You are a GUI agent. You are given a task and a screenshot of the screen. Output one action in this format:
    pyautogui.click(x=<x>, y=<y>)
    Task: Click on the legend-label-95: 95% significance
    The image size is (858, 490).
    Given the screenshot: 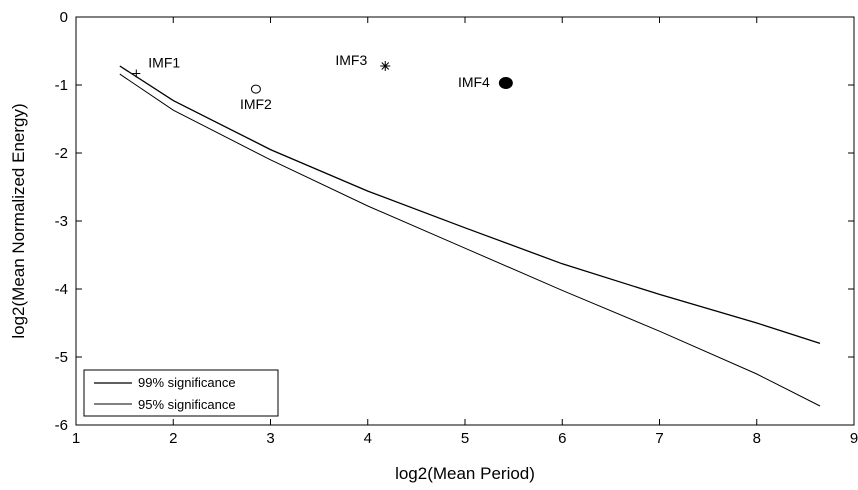 What is the action you would take?
    pyautogui.click(x=187, y=404)
    